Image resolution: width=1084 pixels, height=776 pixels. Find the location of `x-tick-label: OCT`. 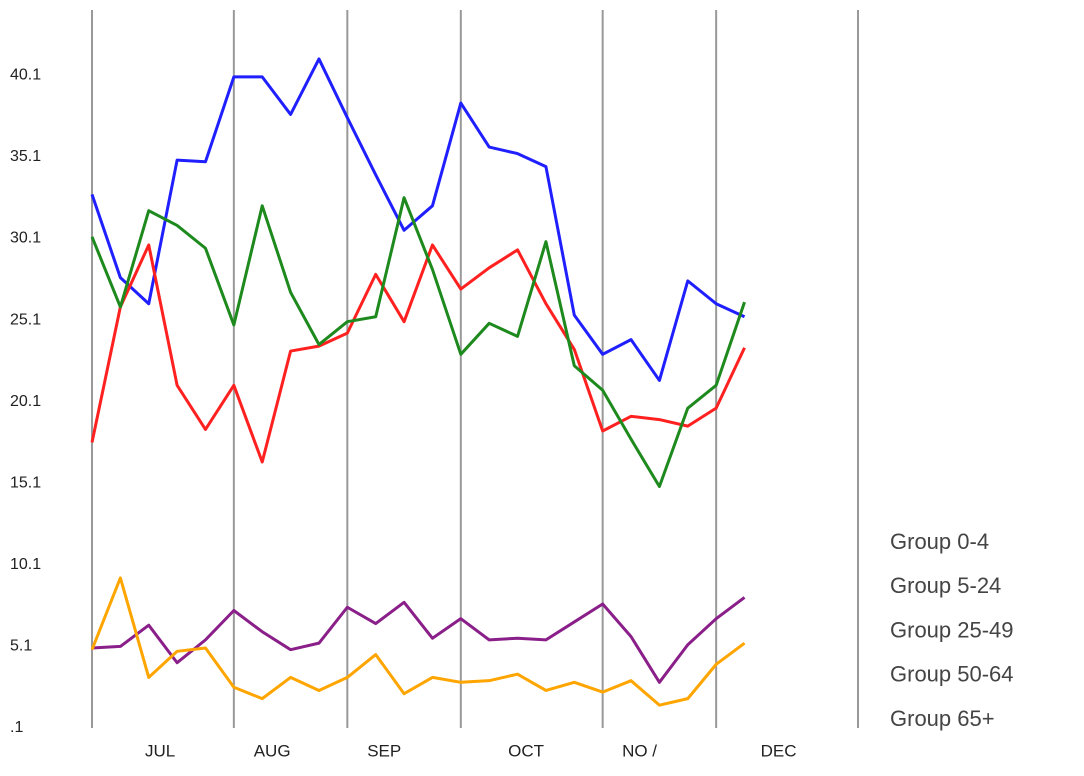

x-tick-label: OCT is located at coordinates (526, 750).